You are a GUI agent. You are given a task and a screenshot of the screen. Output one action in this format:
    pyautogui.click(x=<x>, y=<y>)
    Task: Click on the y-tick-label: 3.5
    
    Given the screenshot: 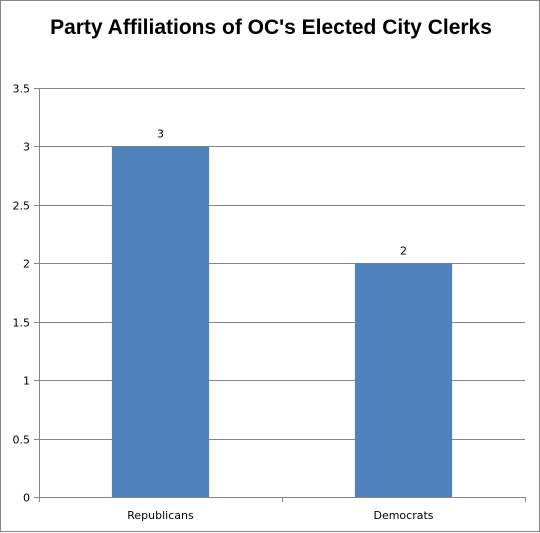 What is the action you would take?
    pyautogui.click(x=22, y=89)
    